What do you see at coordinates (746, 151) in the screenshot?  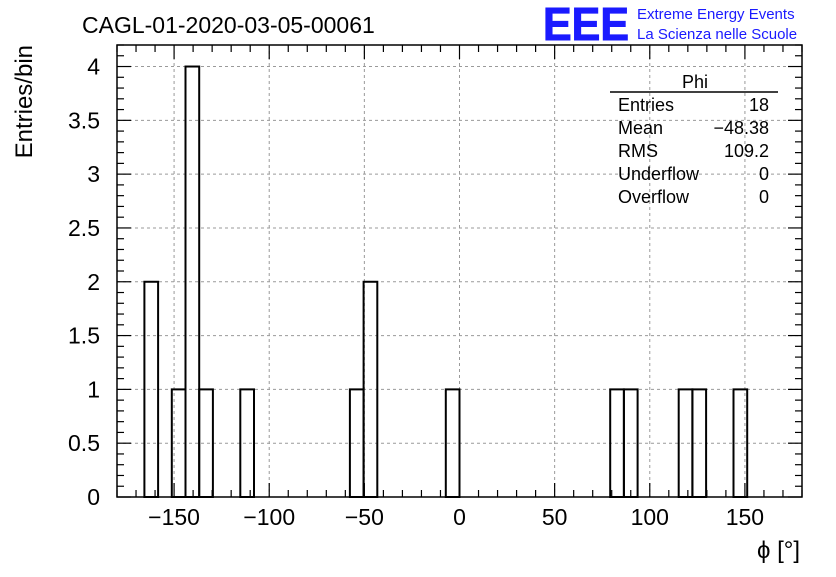 I see `stats-row-value: 109.2` at bounding box center [746, 151].